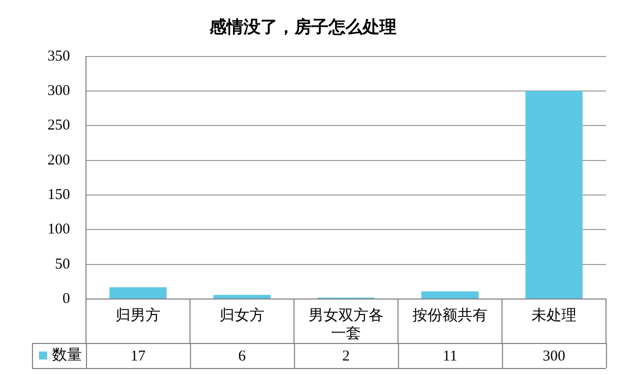 This screenshot has height=375, width=640. I want to click on y-tick-label: 250, so click(59, 126).